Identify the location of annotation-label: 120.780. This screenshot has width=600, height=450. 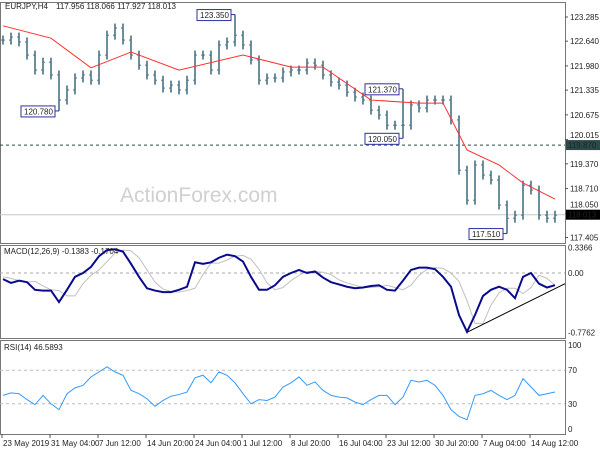
(38, 111).